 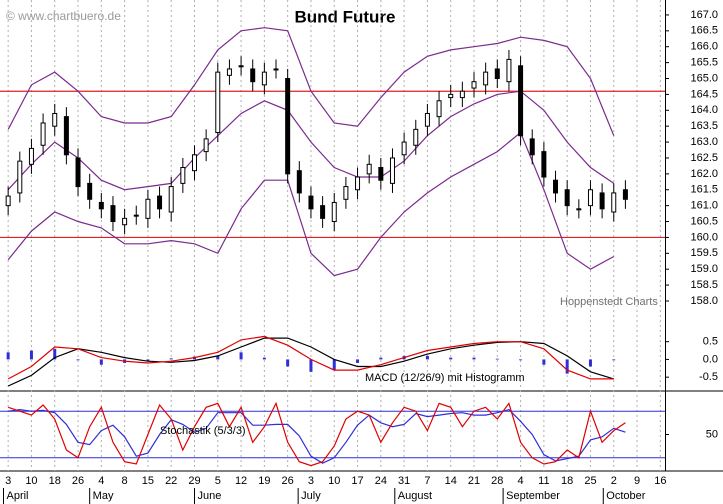 What do you see at coordinates (704, 190) in the screenshot?
I see `y-tick-label: 161.5` at bounding box center [704, 190].